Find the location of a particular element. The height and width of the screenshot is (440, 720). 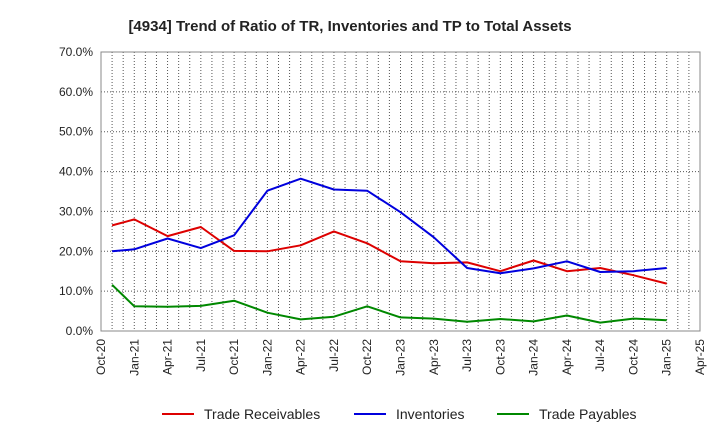

x-tick-label: Oct-24 is located at coordinates (633, 357).